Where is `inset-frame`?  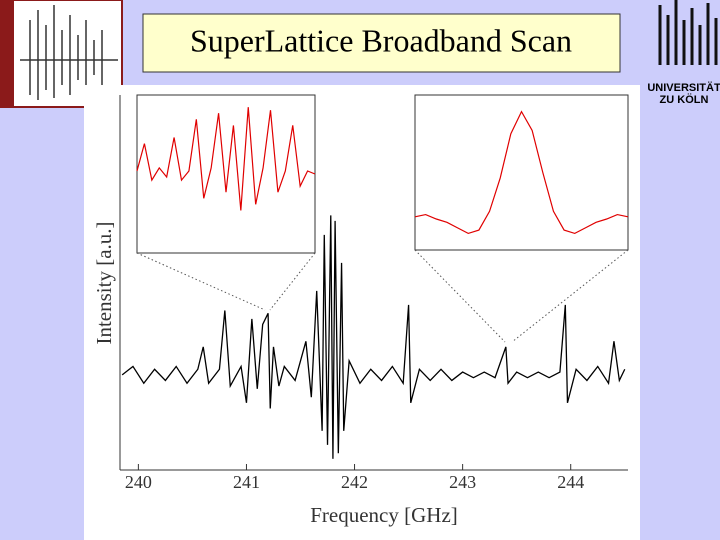
inset-frame is located at coordinates (521, 172).